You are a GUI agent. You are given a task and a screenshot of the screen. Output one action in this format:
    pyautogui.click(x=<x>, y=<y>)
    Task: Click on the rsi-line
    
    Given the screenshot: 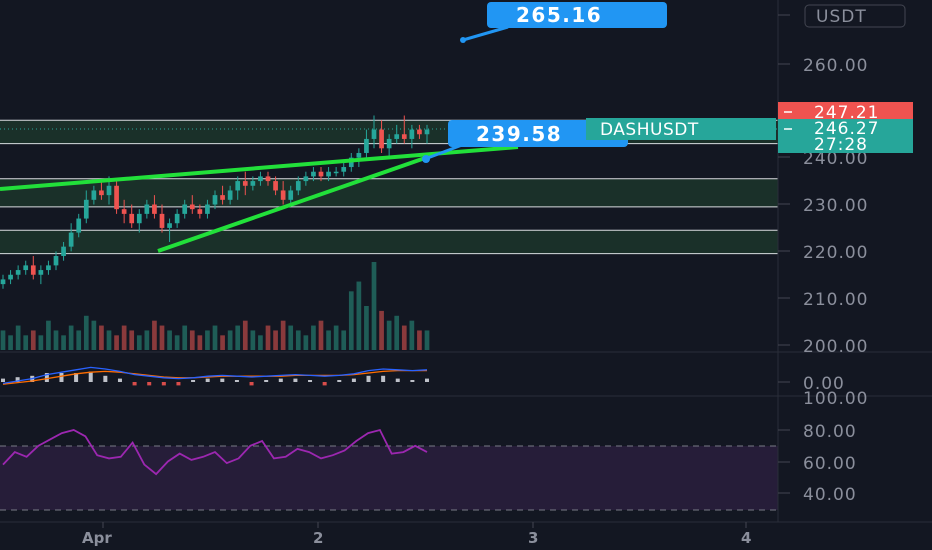 What is the action you would take?
    pyautogui.click(x=215, y=452)
    